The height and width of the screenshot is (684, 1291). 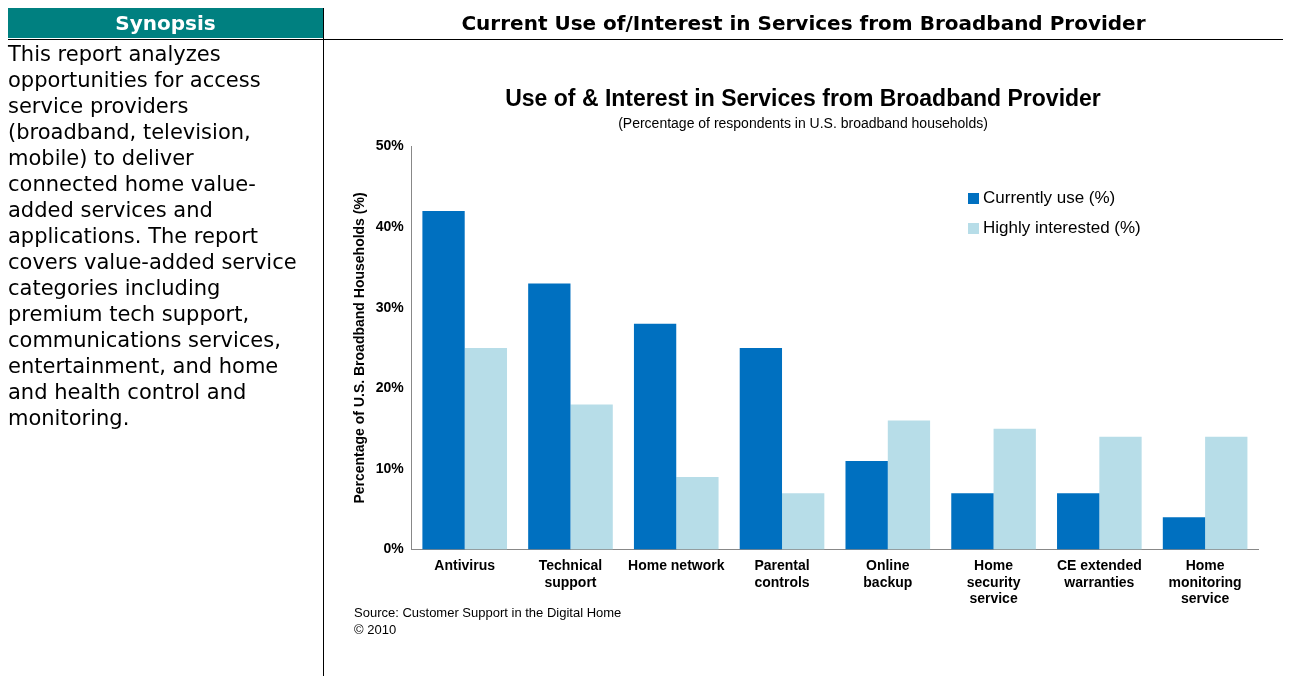 What do you see at coordinates (1062, 228) in the screenshot?
I see `legend-label: Highly interested (%)` at bounding box center [1062, 228].